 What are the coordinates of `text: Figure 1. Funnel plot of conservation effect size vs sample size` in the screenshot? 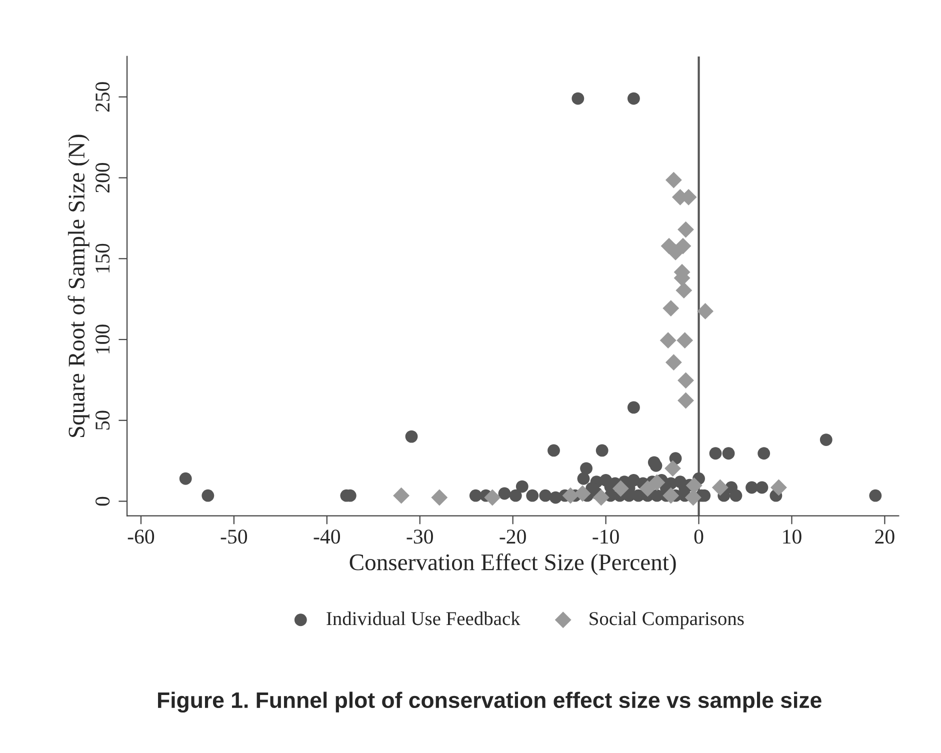 It's located at (490, 702).